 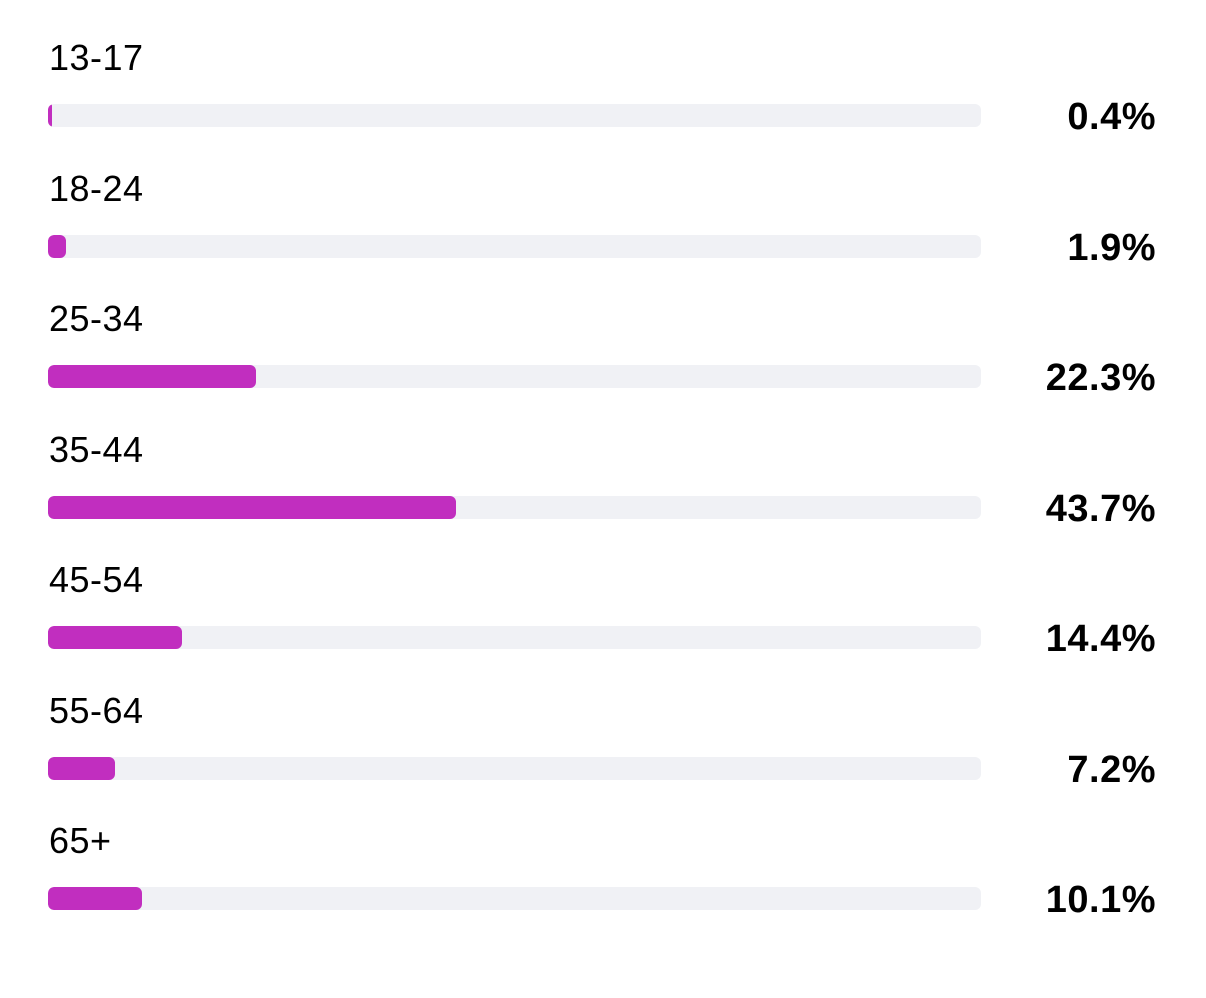 I want to click on age-group-label: 35-44, so click(x=96, y=449).